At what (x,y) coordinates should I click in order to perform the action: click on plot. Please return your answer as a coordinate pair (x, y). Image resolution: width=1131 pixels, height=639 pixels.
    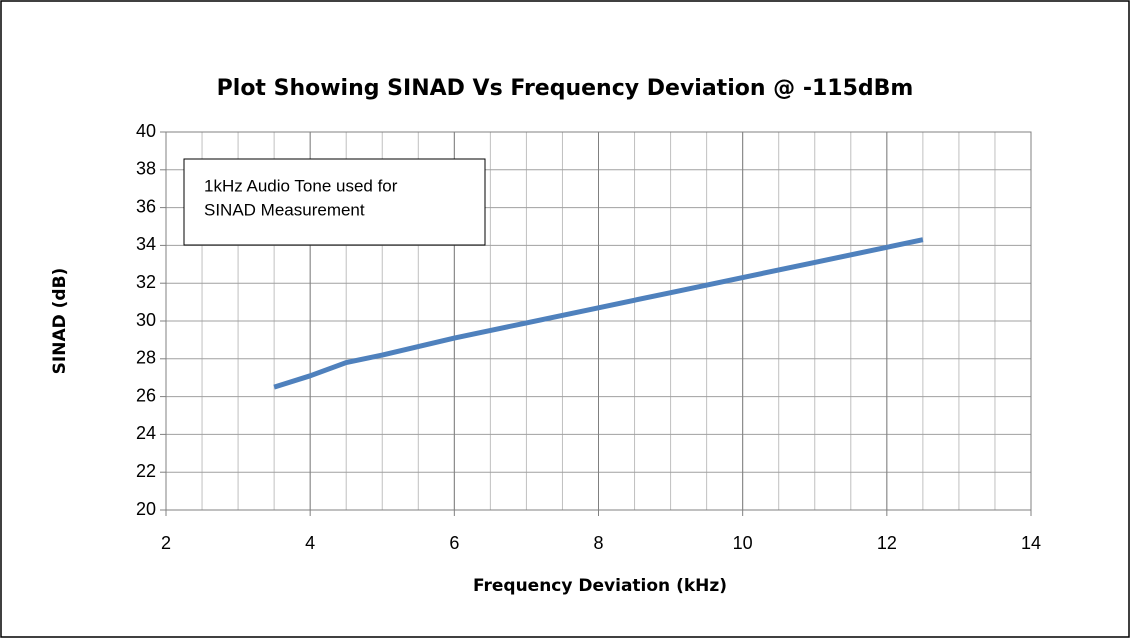
    Looking at the image, I should click on (598, 313).